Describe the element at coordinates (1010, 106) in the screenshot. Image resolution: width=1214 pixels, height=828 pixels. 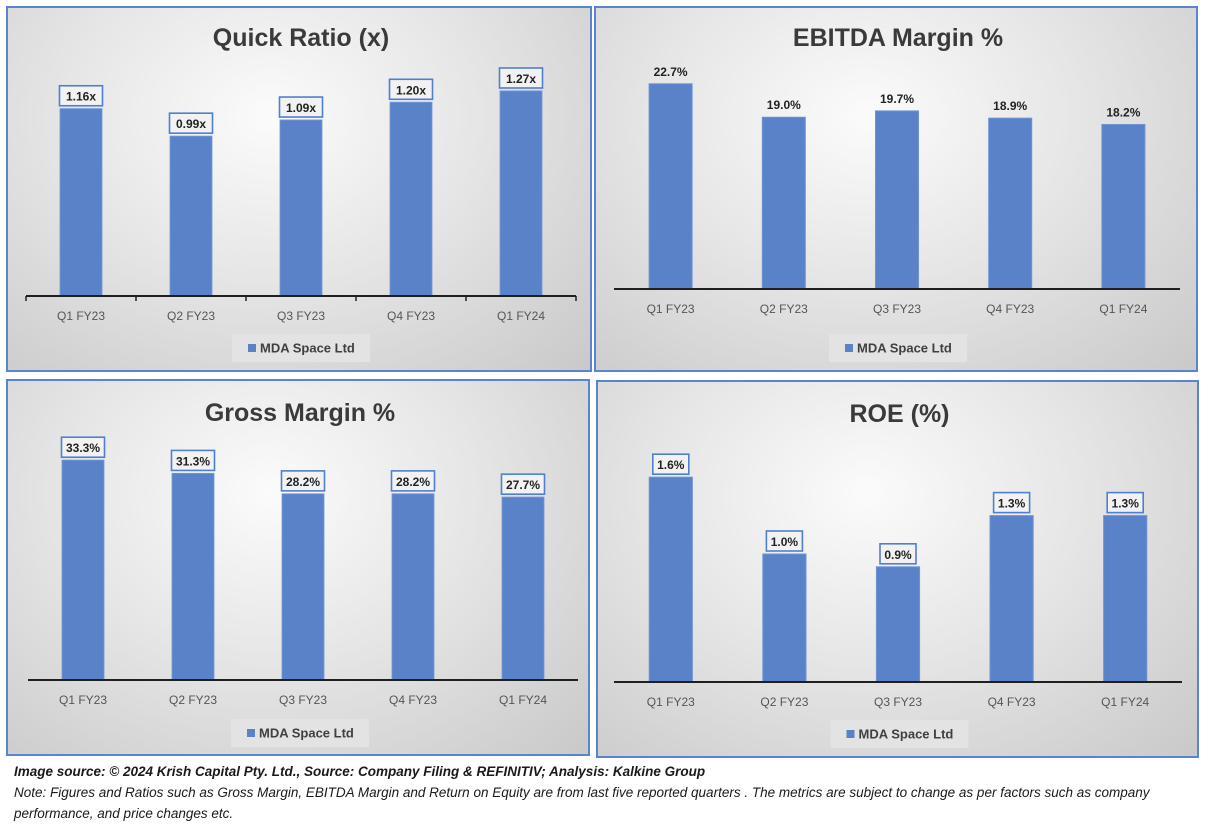
I see `data-label: 18.9%` at that location.